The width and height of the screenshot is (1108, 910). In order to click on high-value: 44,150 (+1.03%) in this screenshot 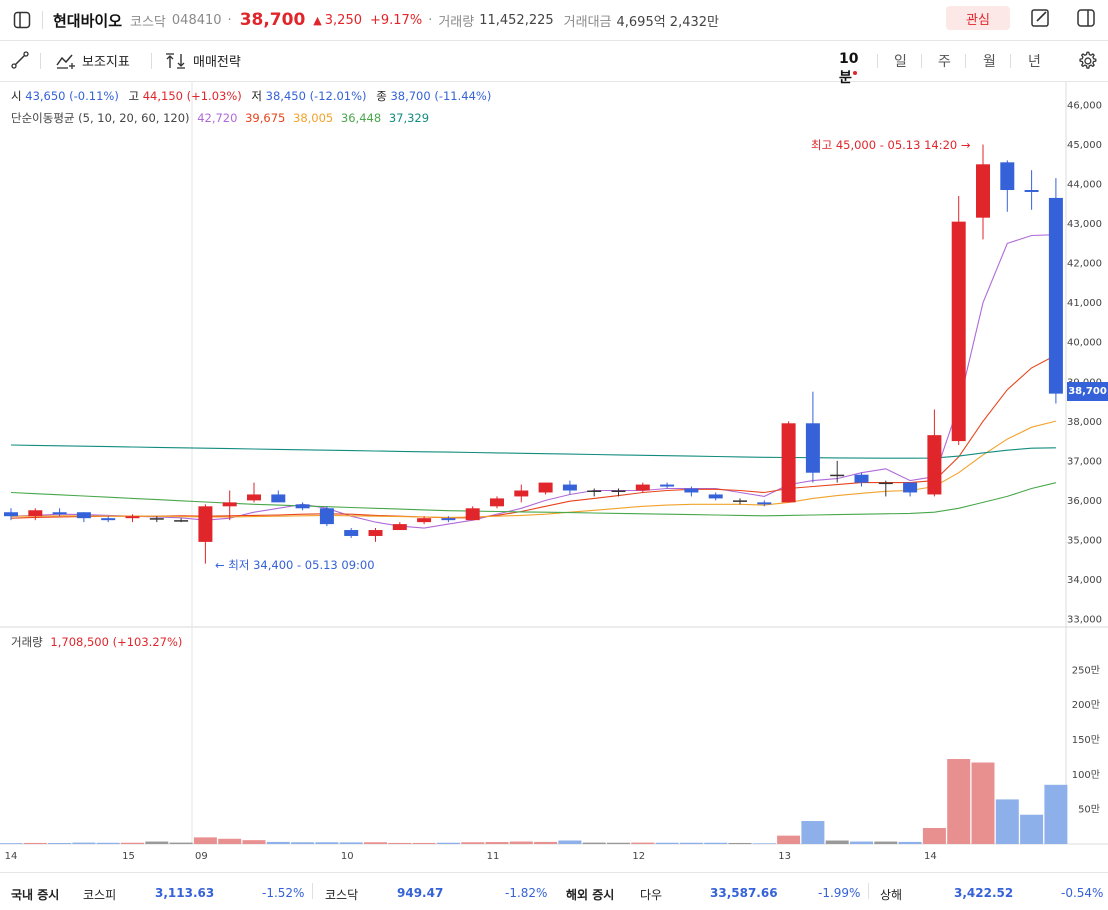, I will do `click(192, 96)`.